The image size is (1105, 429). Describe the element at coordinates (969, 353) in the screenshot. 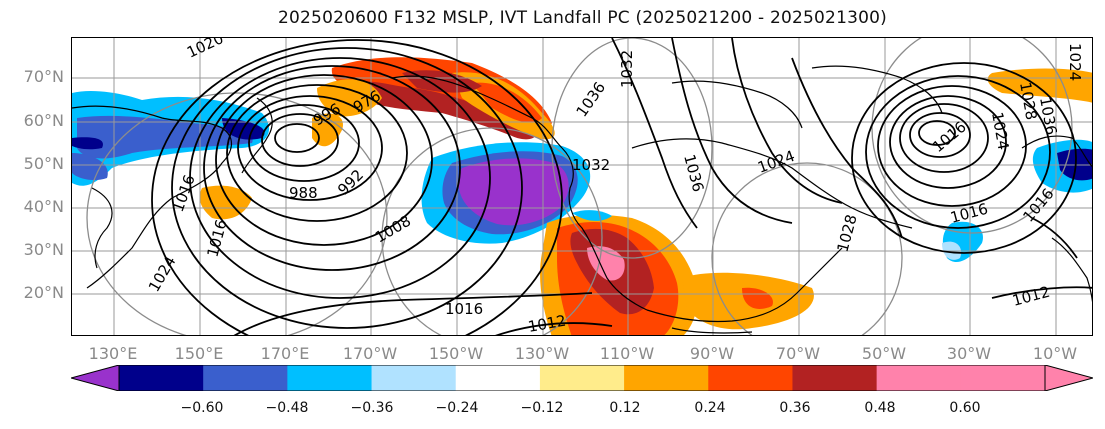

I see `lon-label-30w: 30°W` at that location.